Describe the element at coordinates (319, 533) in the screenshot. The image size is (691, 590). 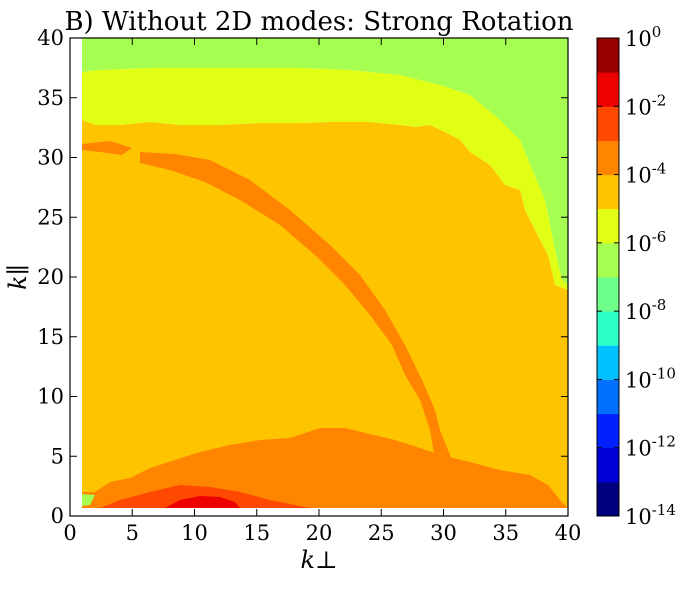
I see `x-tick-label: 20` at that location.